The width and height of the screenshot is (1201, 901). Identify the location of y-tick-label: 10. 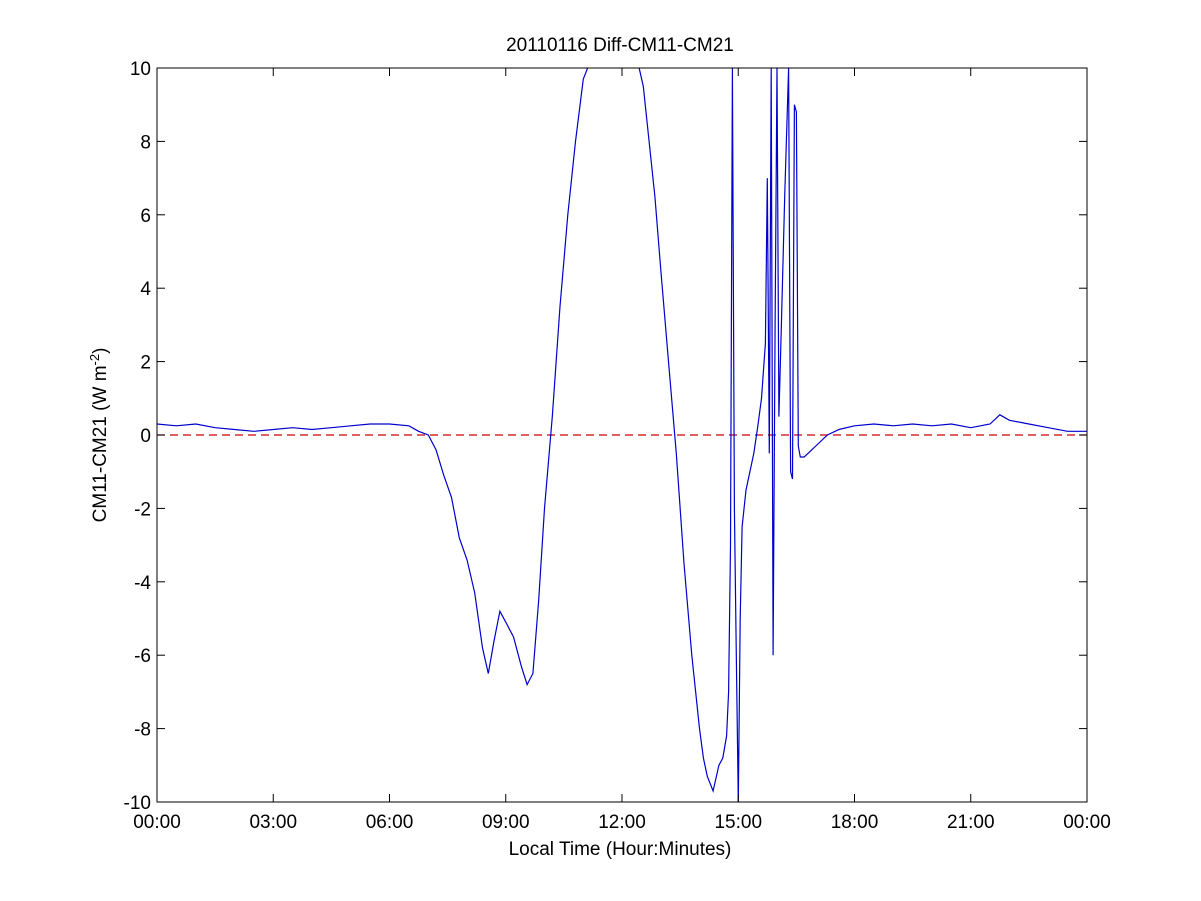
(140, 69).